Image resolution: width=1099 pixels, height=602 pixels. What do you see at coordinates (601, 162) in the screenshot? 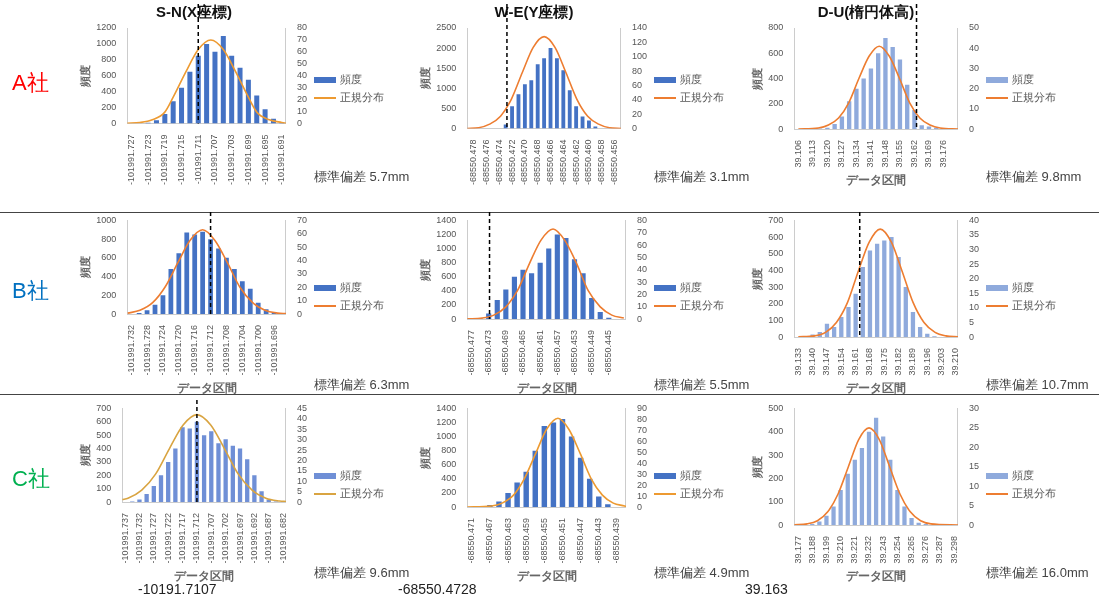
I see `x-tick-label: -68550.458` at bounding box center [601, 162].